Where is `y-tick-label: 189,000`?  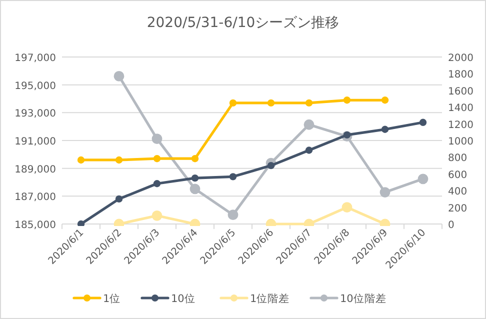 y-tick-label: 189,000 is located at coordinates (35, 170).